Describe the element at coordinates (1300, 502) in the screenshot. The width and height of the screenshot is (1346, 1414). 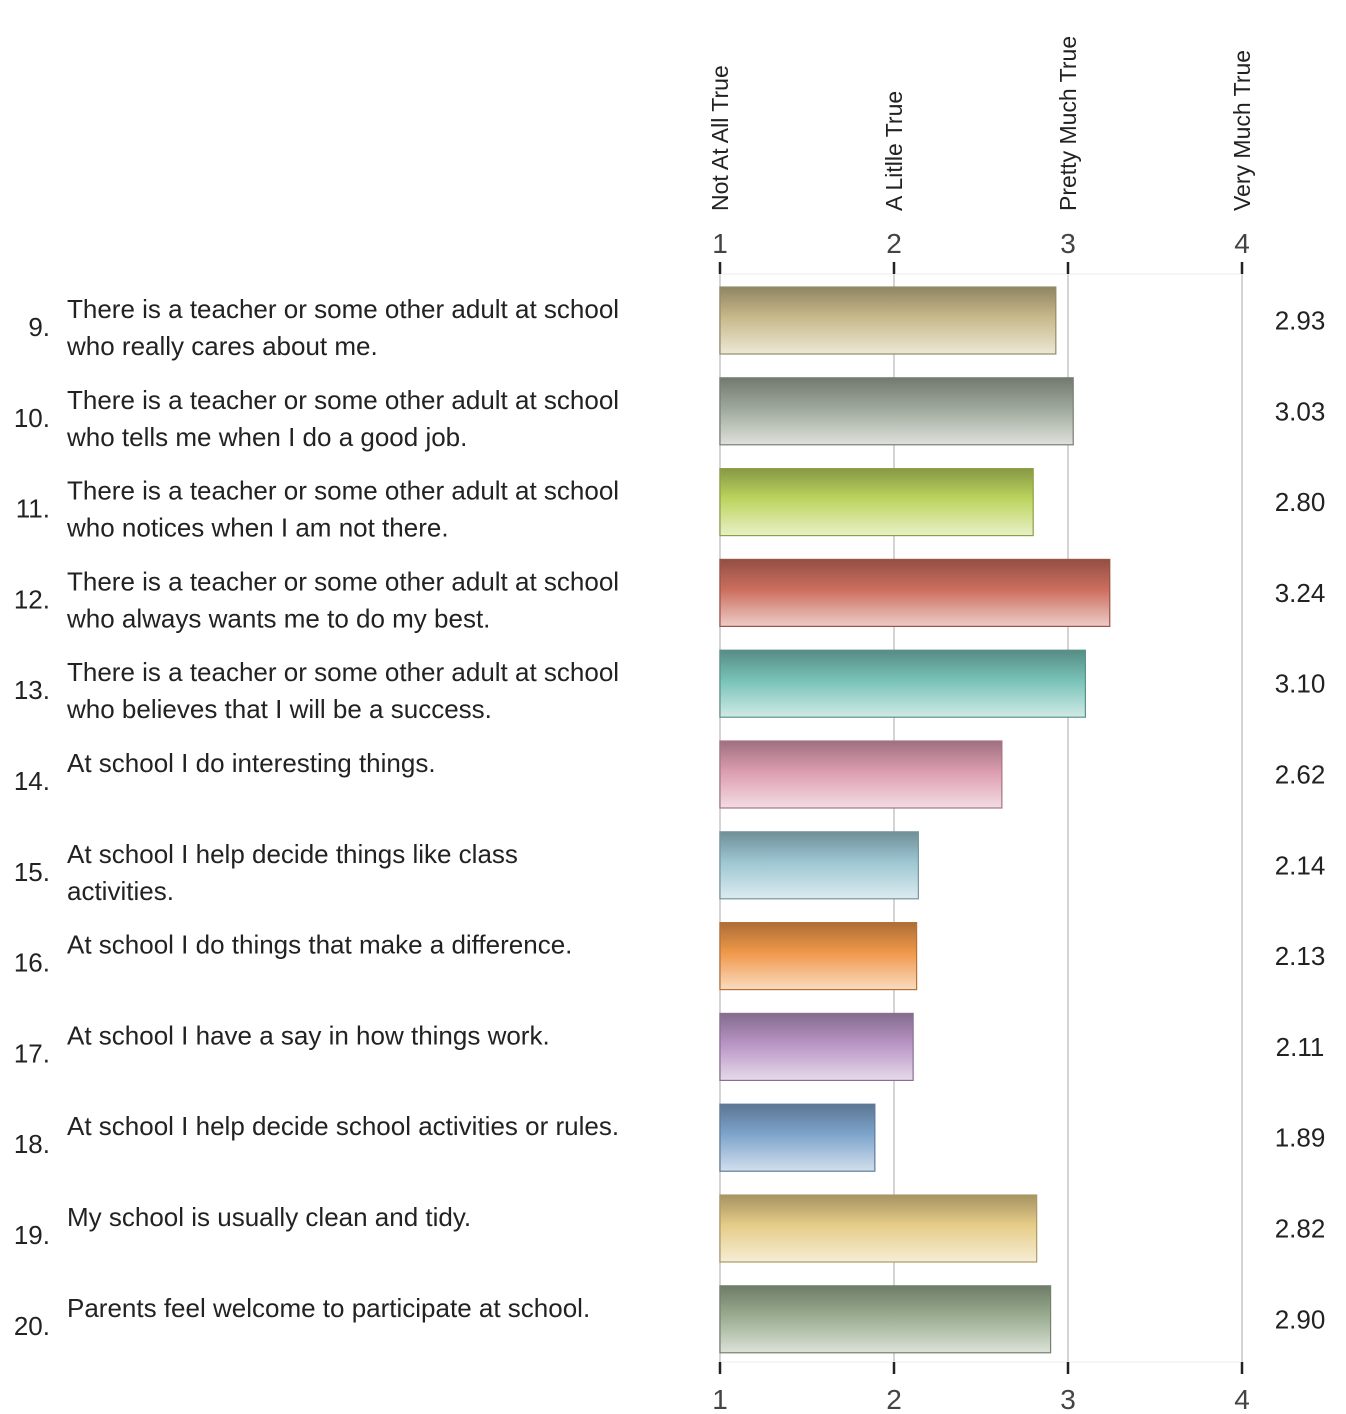
I see `data-label: 2.80` at that location.